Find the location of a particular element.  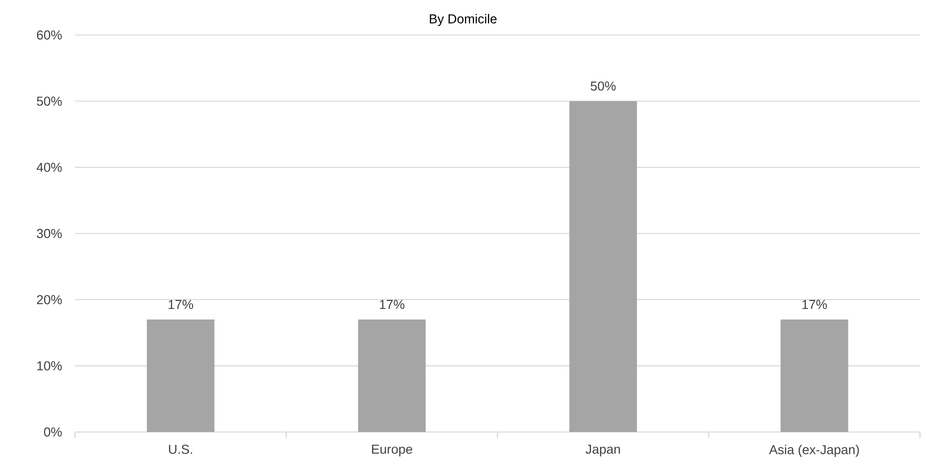

x-tick-label: Japan is located at coordinates (603, 450).